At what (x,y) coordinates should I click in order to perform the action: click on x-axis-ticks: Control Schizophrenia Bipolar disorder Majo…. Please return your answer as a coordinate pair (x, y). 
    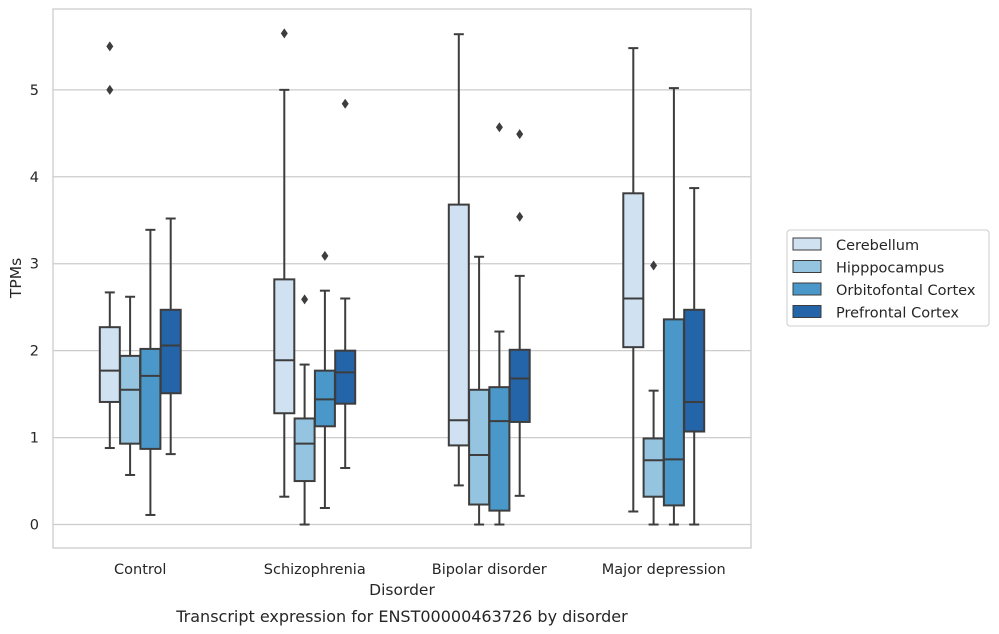
    Looking at the image, I should click on (420, 570).